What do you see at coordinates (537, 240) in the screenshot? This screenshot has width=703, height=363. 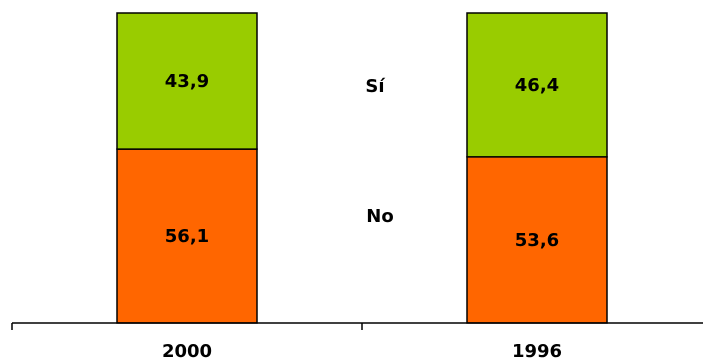 I see `value-label-no-1996: 53,6` at bounding box center [537, 240].